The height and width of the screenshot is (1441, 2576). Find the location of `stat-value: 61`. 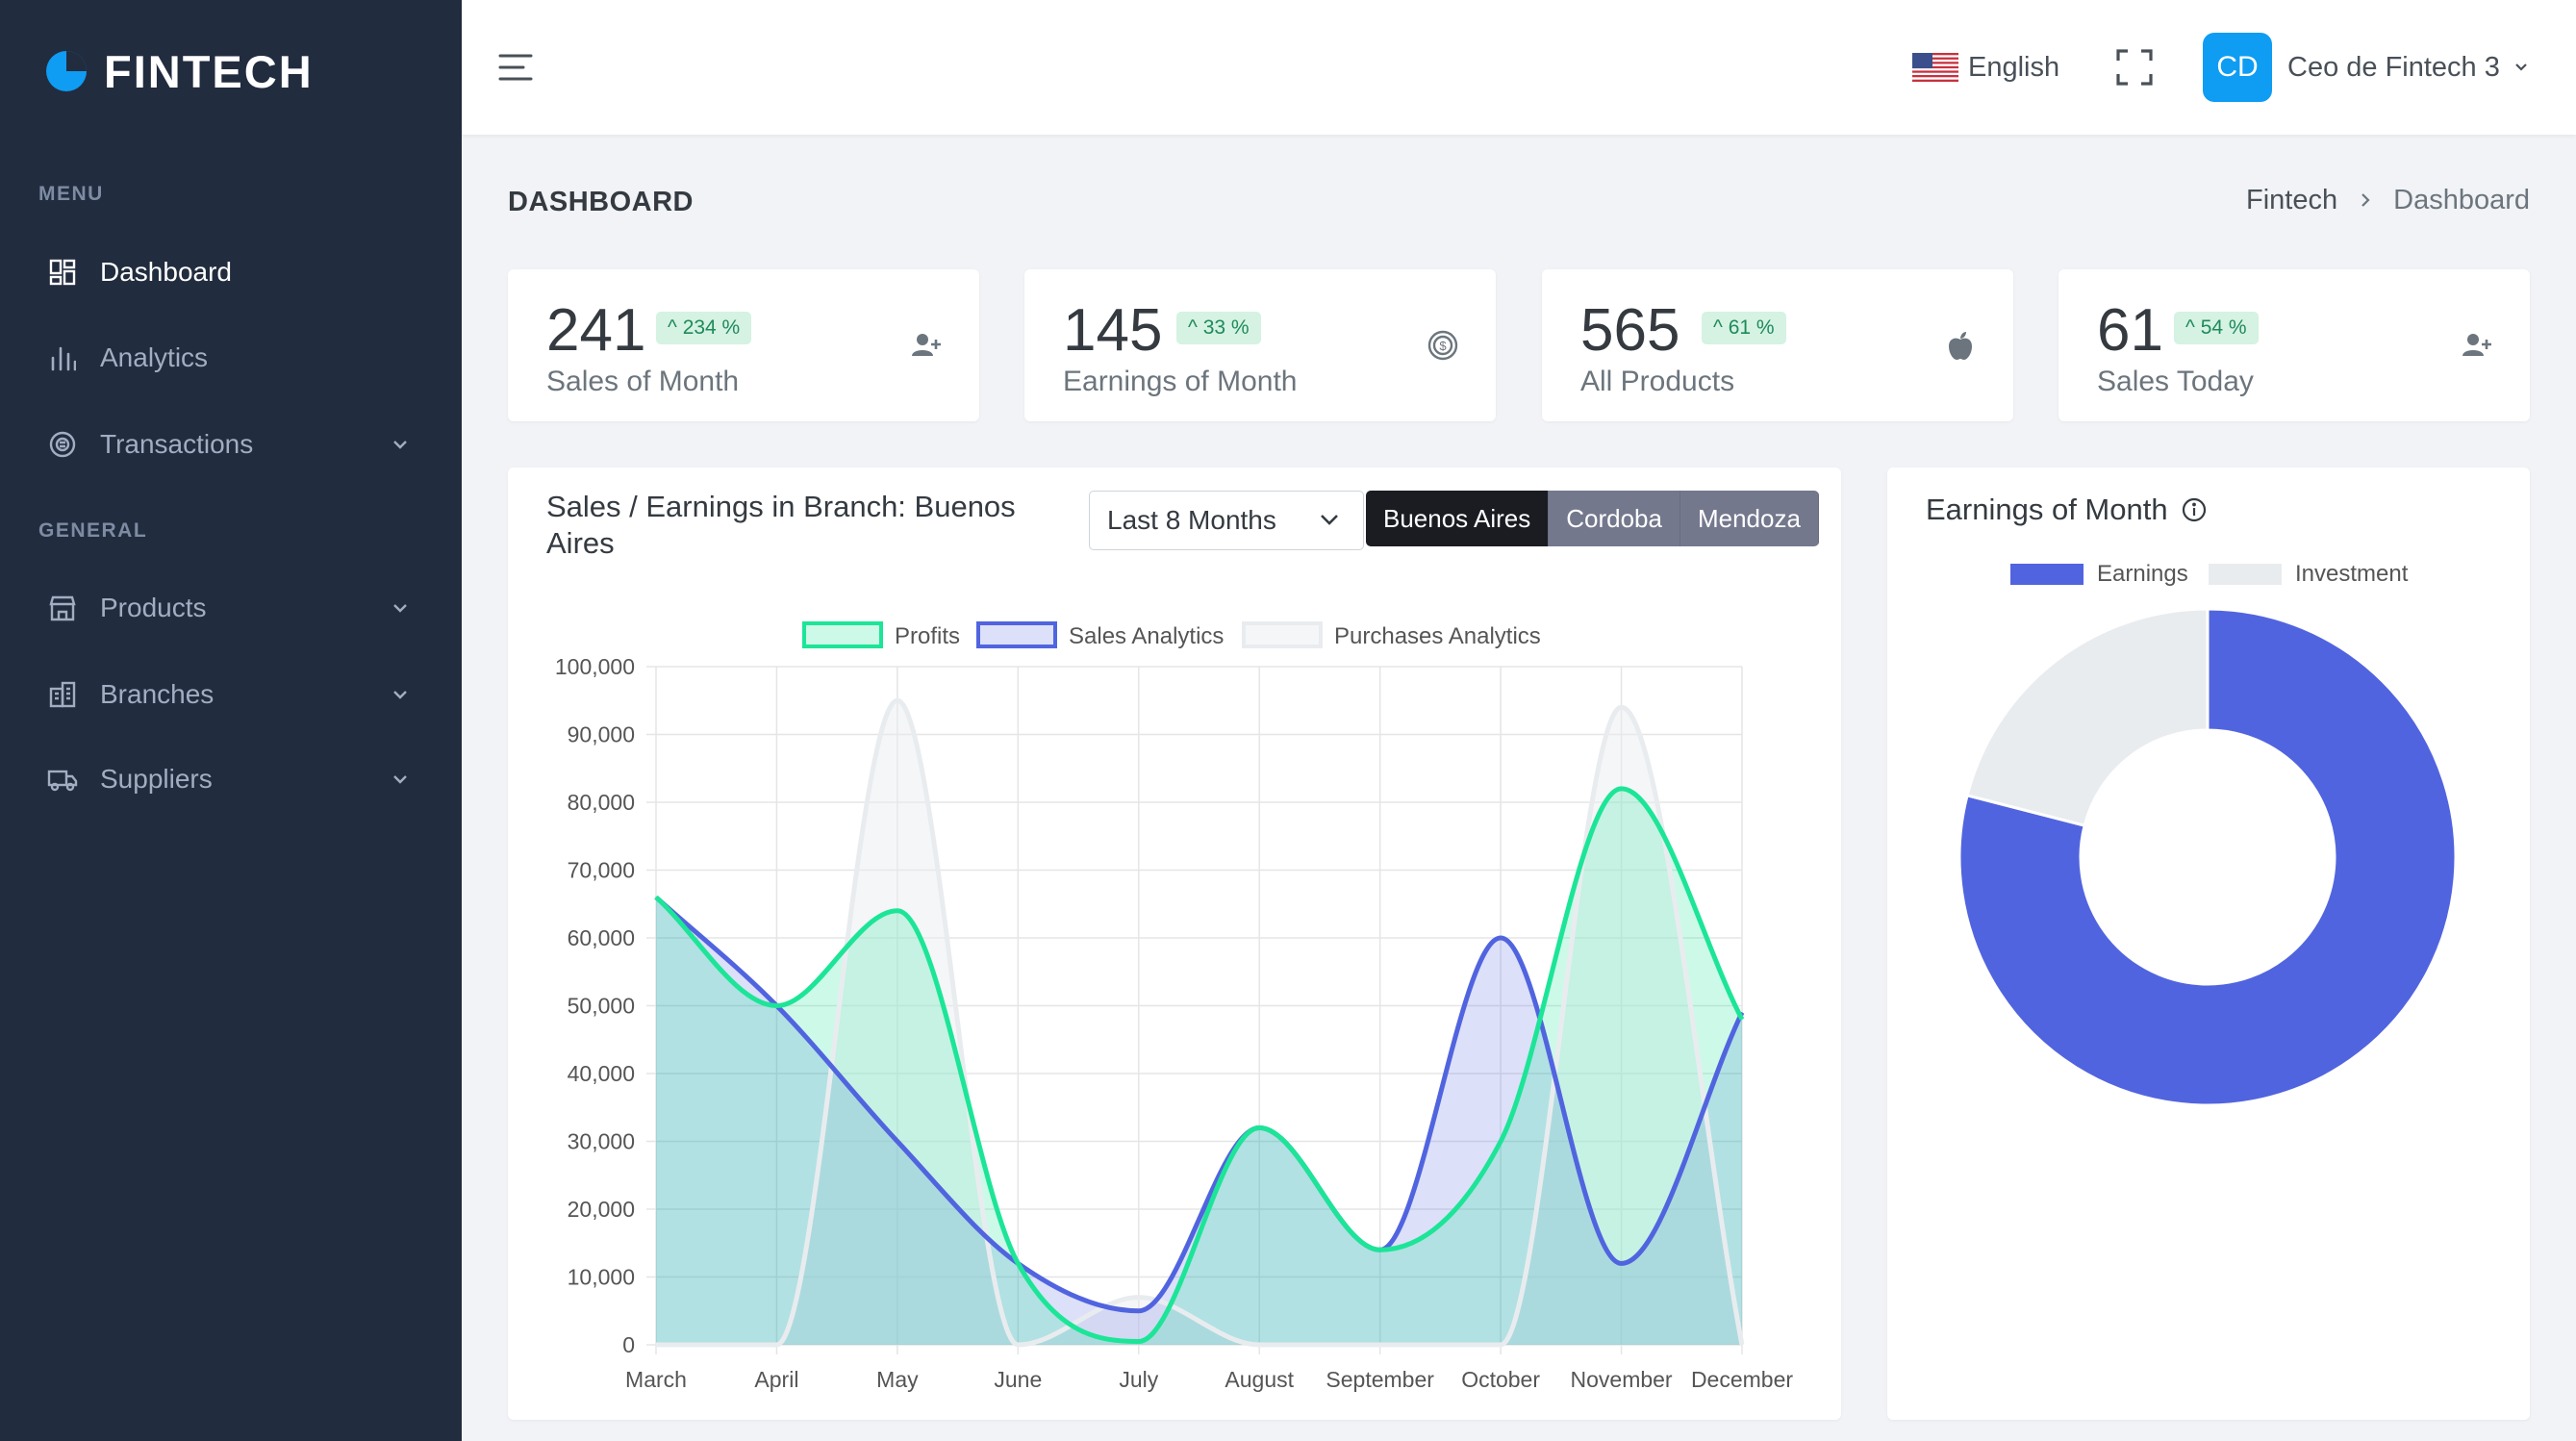

stat-value: 61 is located at coordinates (2130, 330).